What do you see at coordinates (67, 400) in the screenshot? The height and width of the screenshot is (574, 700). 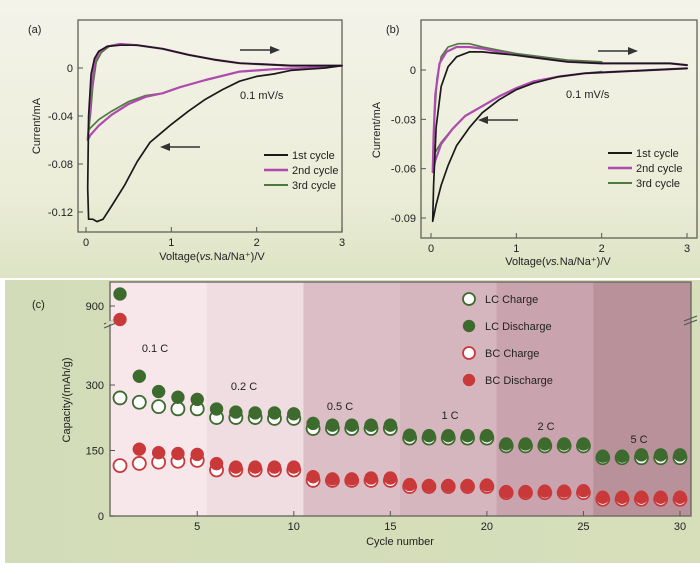 I see `panel-c-ylabel: Capacity/(mAh/g)` at bounding box center [67, 400].